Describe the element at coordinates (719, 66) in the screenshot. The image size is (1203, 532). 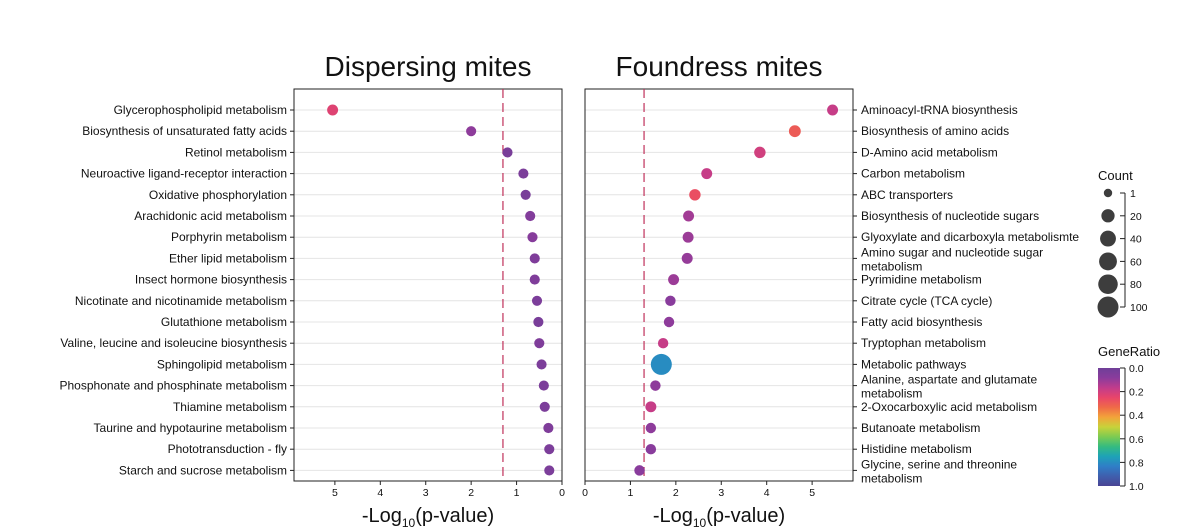
I see `panel-title: Foundress mites` at that location.